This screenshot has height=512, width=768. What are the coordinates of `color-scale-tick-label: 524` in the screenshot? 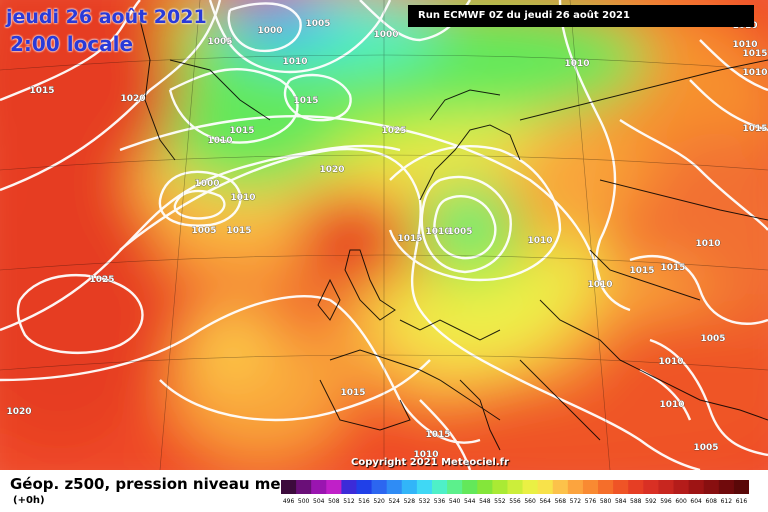 It's located at (395, 501).